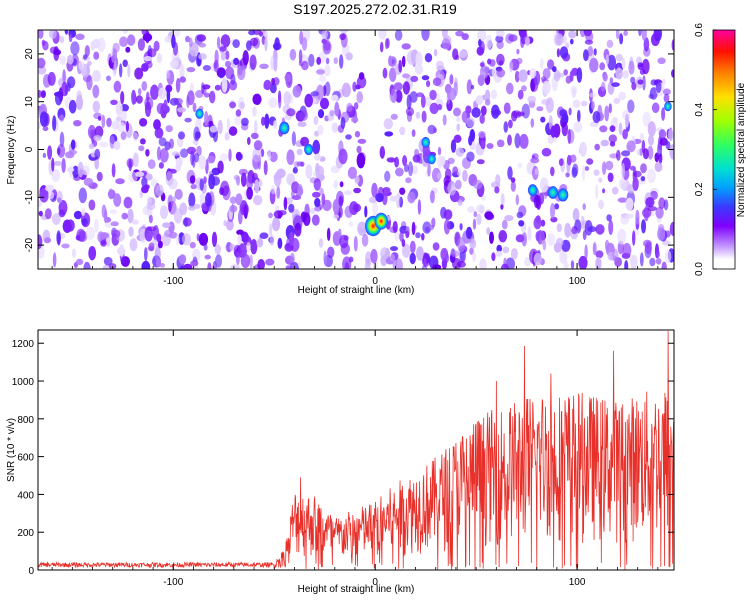  I want to click on y-tick-label: 20, so click(29, 54).